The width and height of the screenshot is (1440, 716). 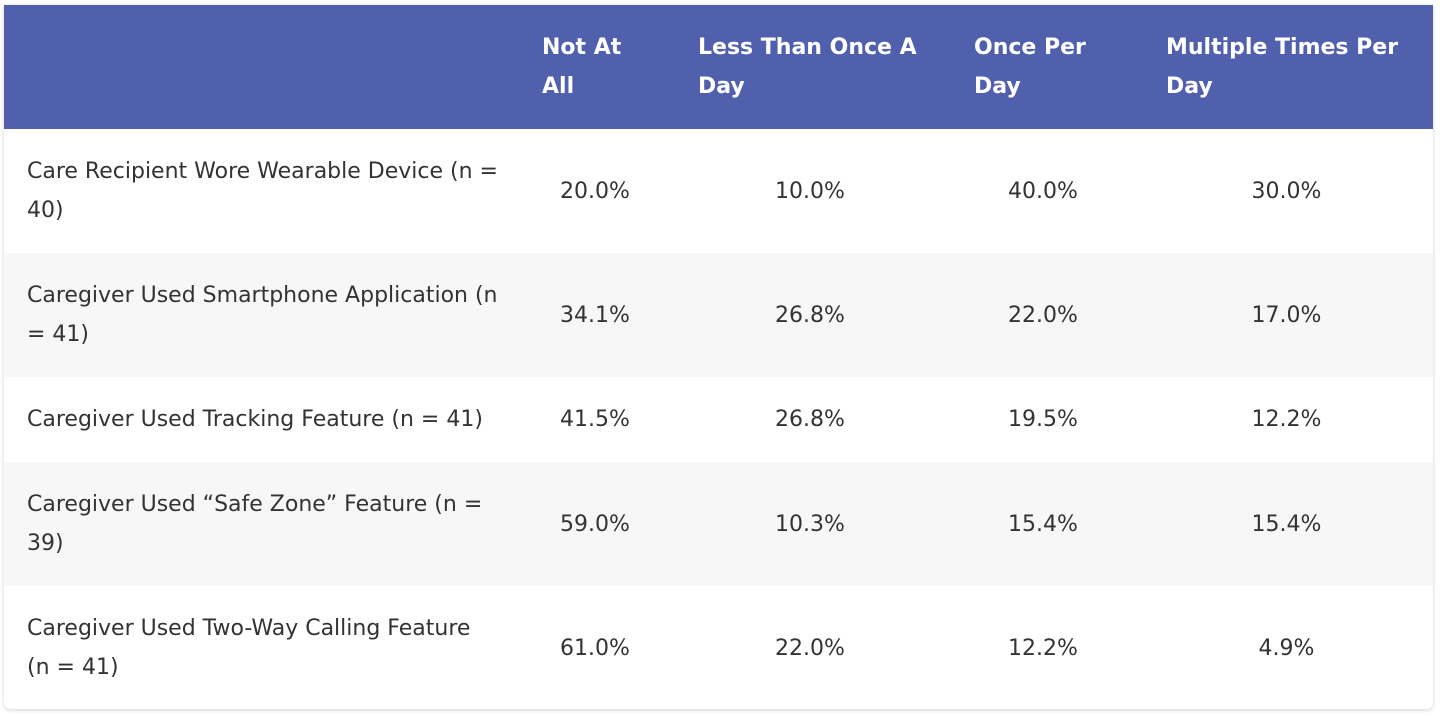 I want to click on value-less-than-once-a-day: 22.0%, so click(x=810, y=648).